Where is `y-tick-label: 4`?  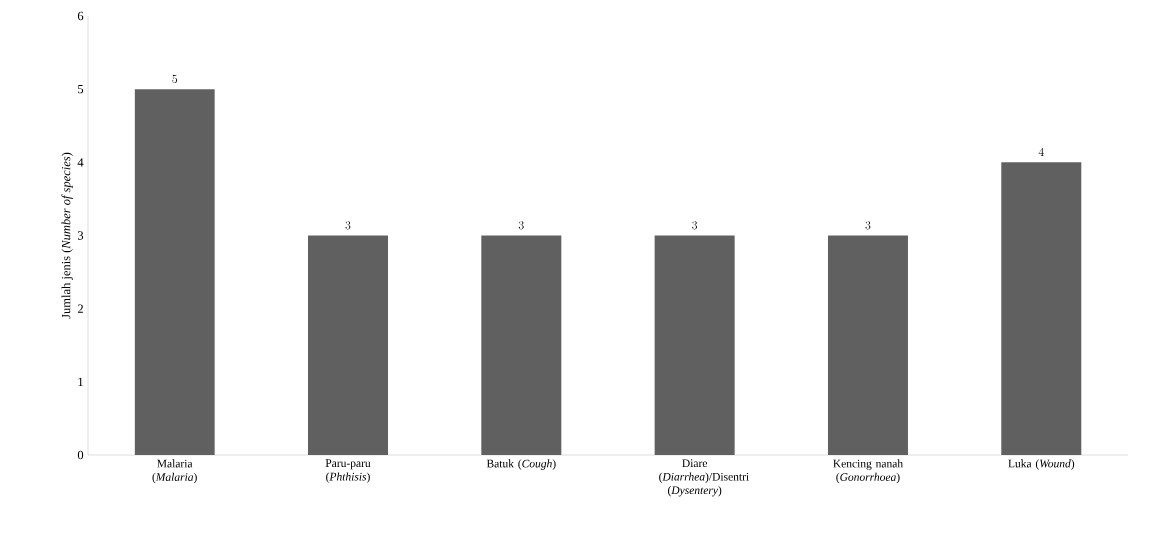
y-tick-label: 4 is located at coordinates (80, 162).